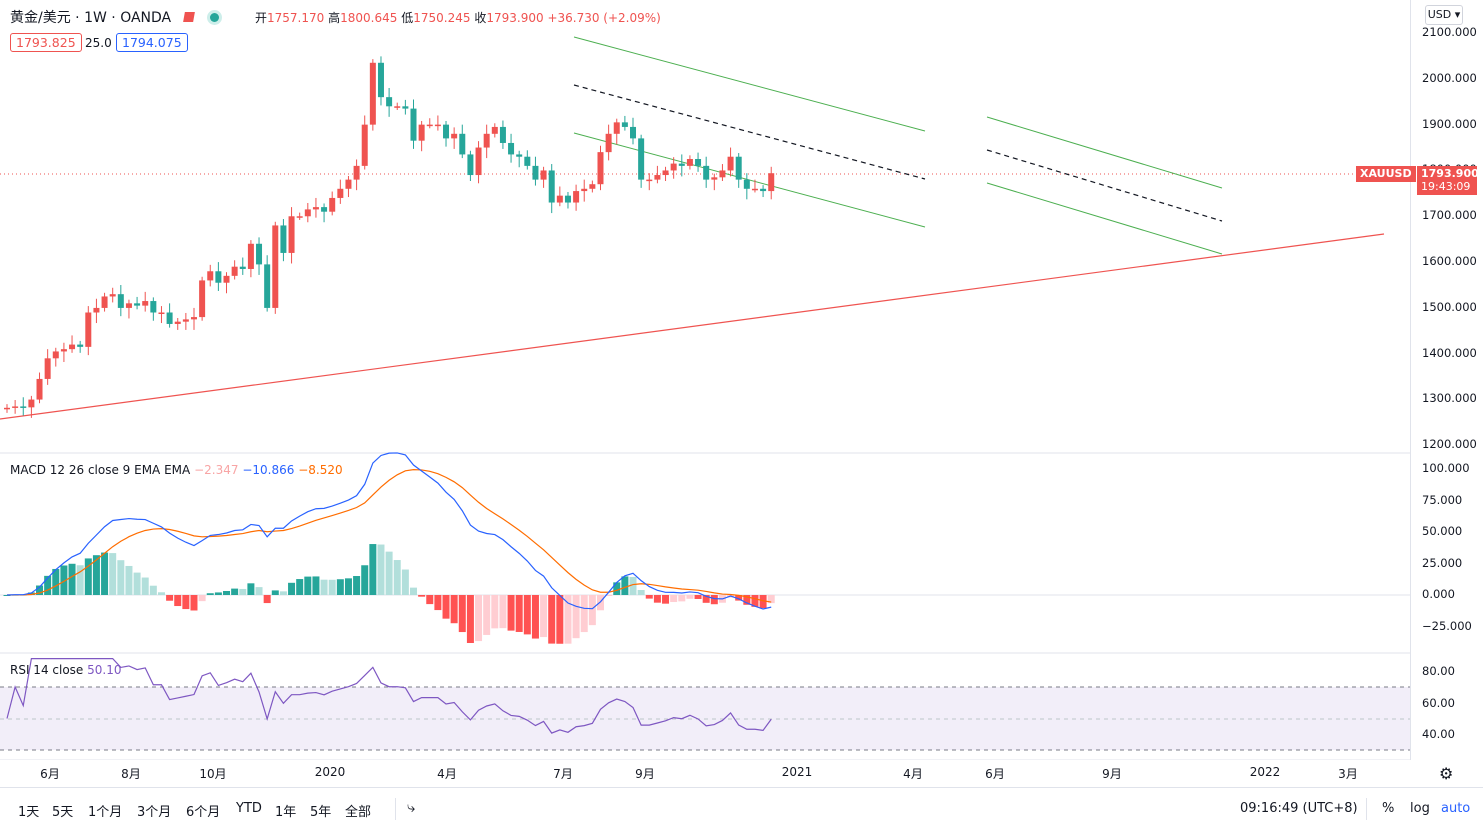 This screenshot has width=1483, height=830. I want to click on range-button: 5年, so click(321, 812).